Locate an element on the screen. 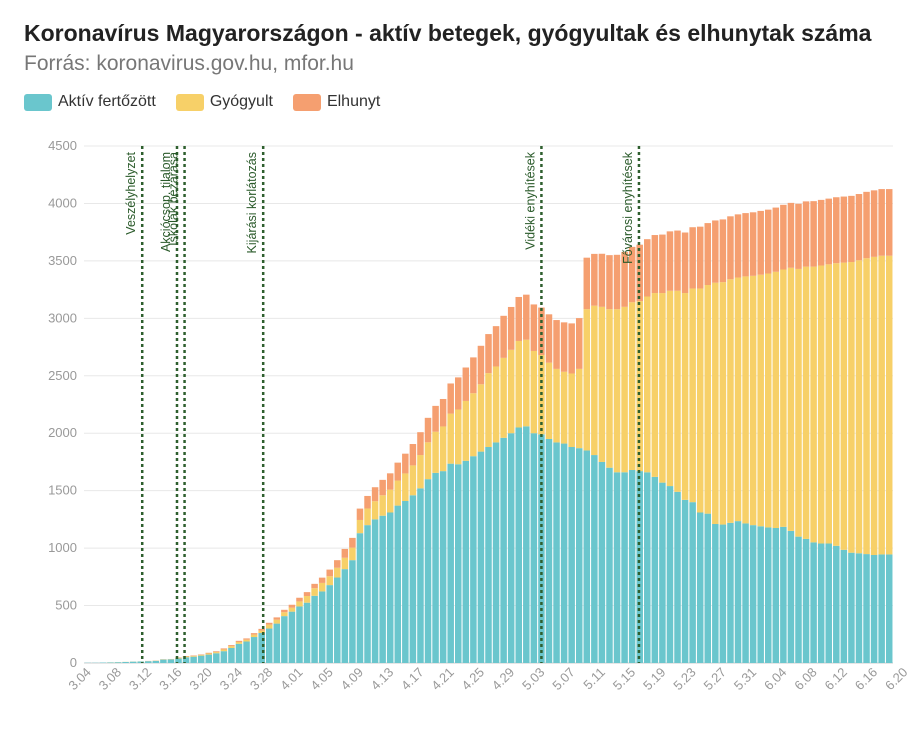  y-tick-label: 4500 is located at coordinates (62, 145).